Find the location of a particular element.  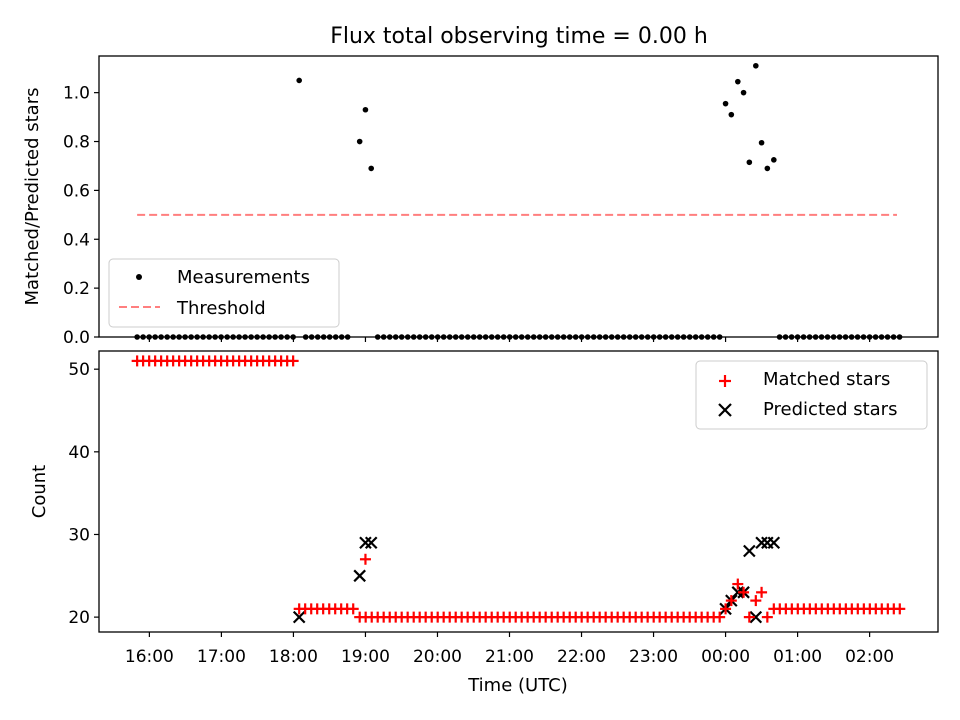

y-tick-label: 30 is located at coordinates (79, 535).